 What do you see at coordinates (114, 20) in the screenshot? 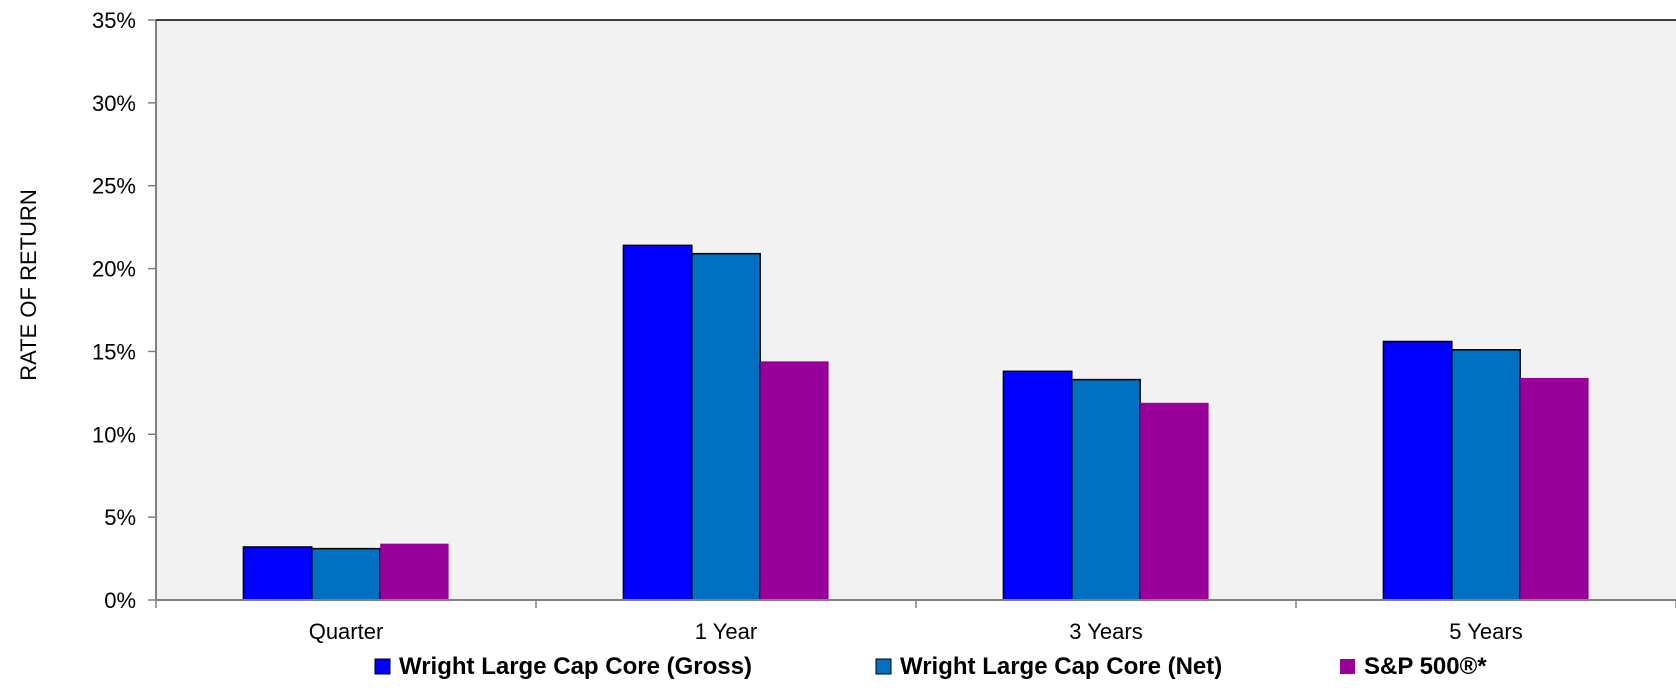
I see `y-tick-label: 35%` at bounding box center [114, 20].